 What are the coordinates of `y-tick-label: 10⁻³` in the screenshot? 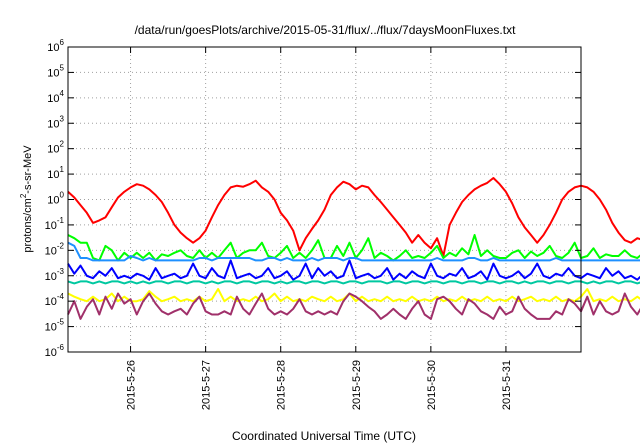 It's located at (55, 275).